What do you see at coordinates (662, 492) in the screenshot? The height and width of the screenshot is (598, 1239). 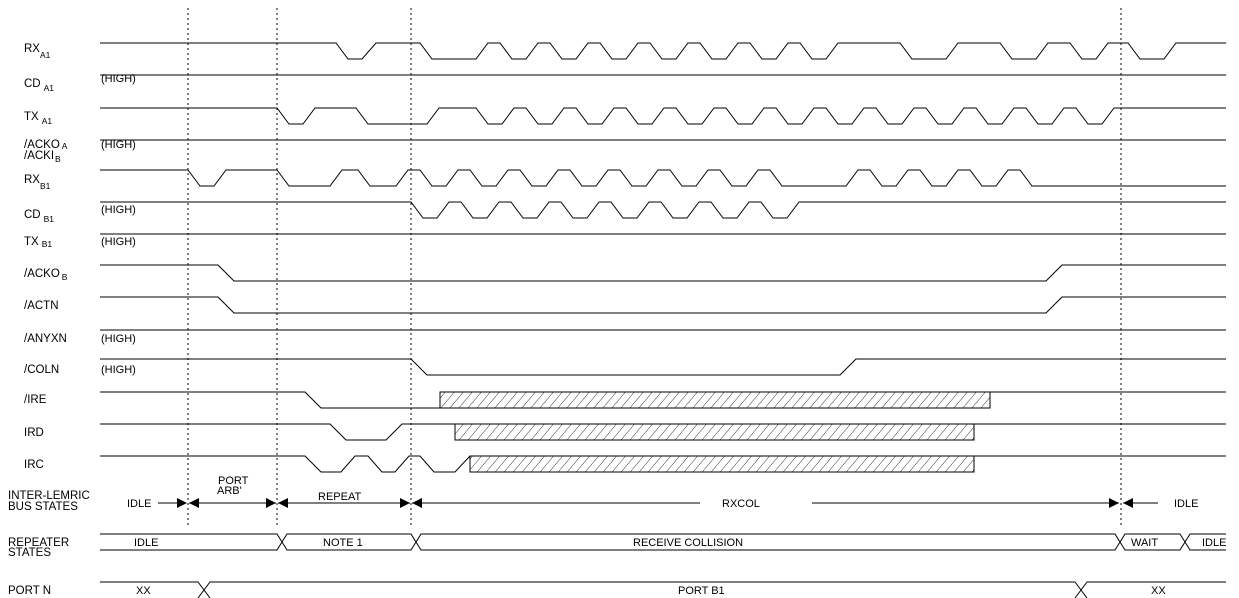 I see `bus-states-row: IDLE PORT ARB' REPEAT RXCOL IDLE` at bounding box center [662, 492].